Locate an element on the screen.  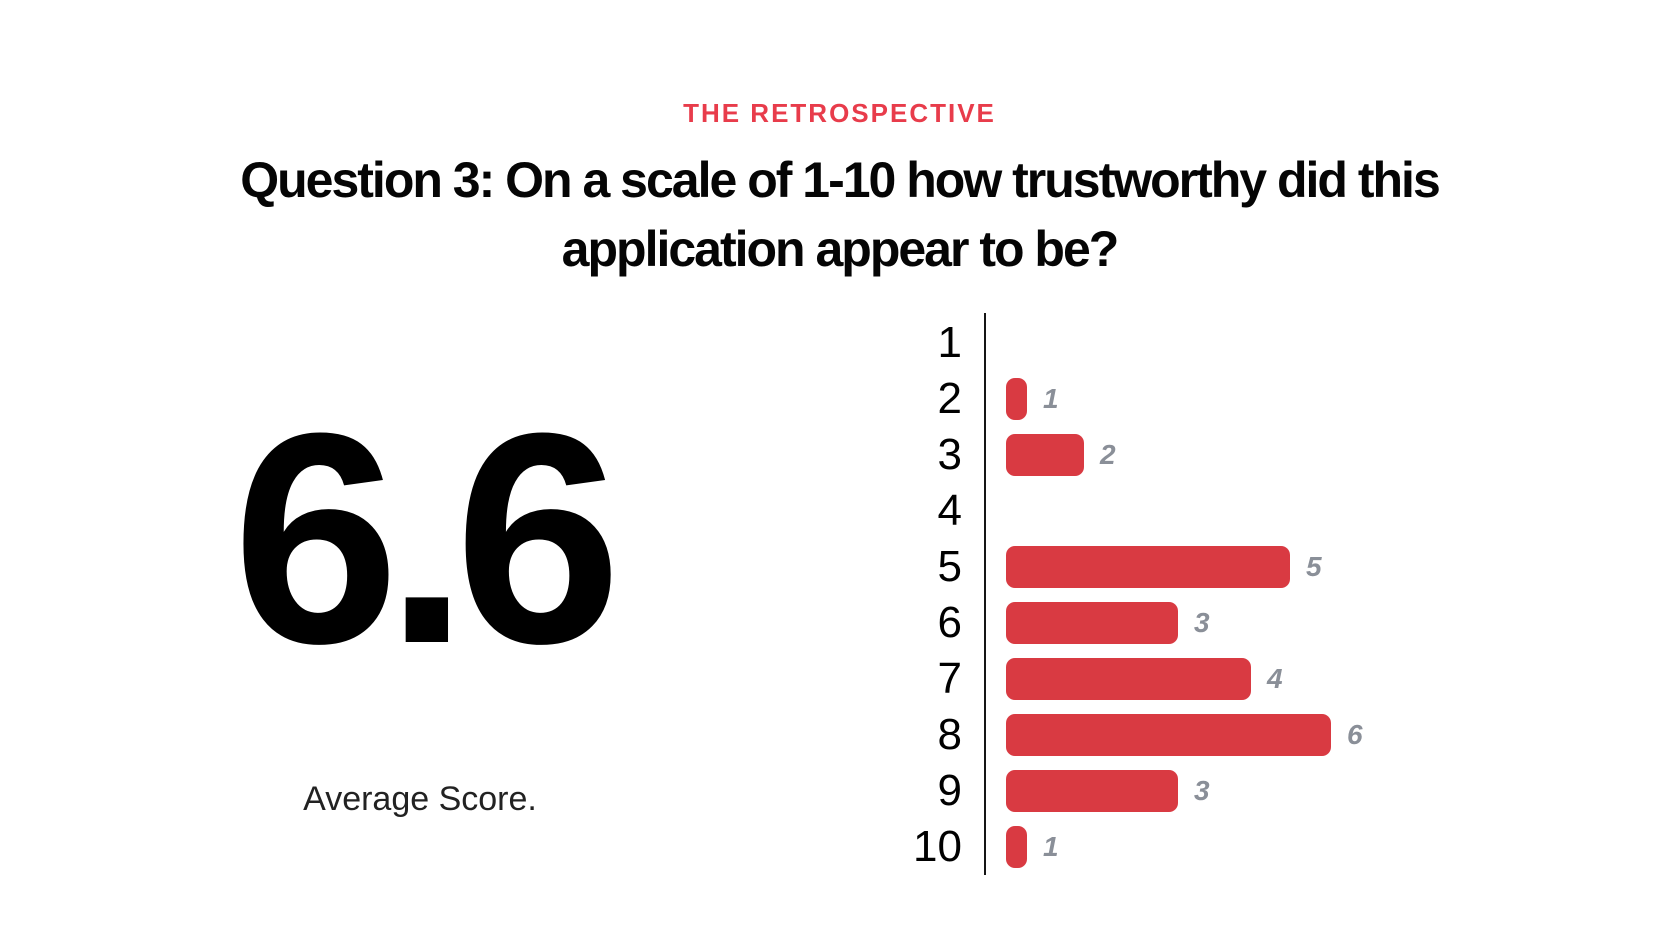
value-label: 4 is located at coordinates (1275, 678).